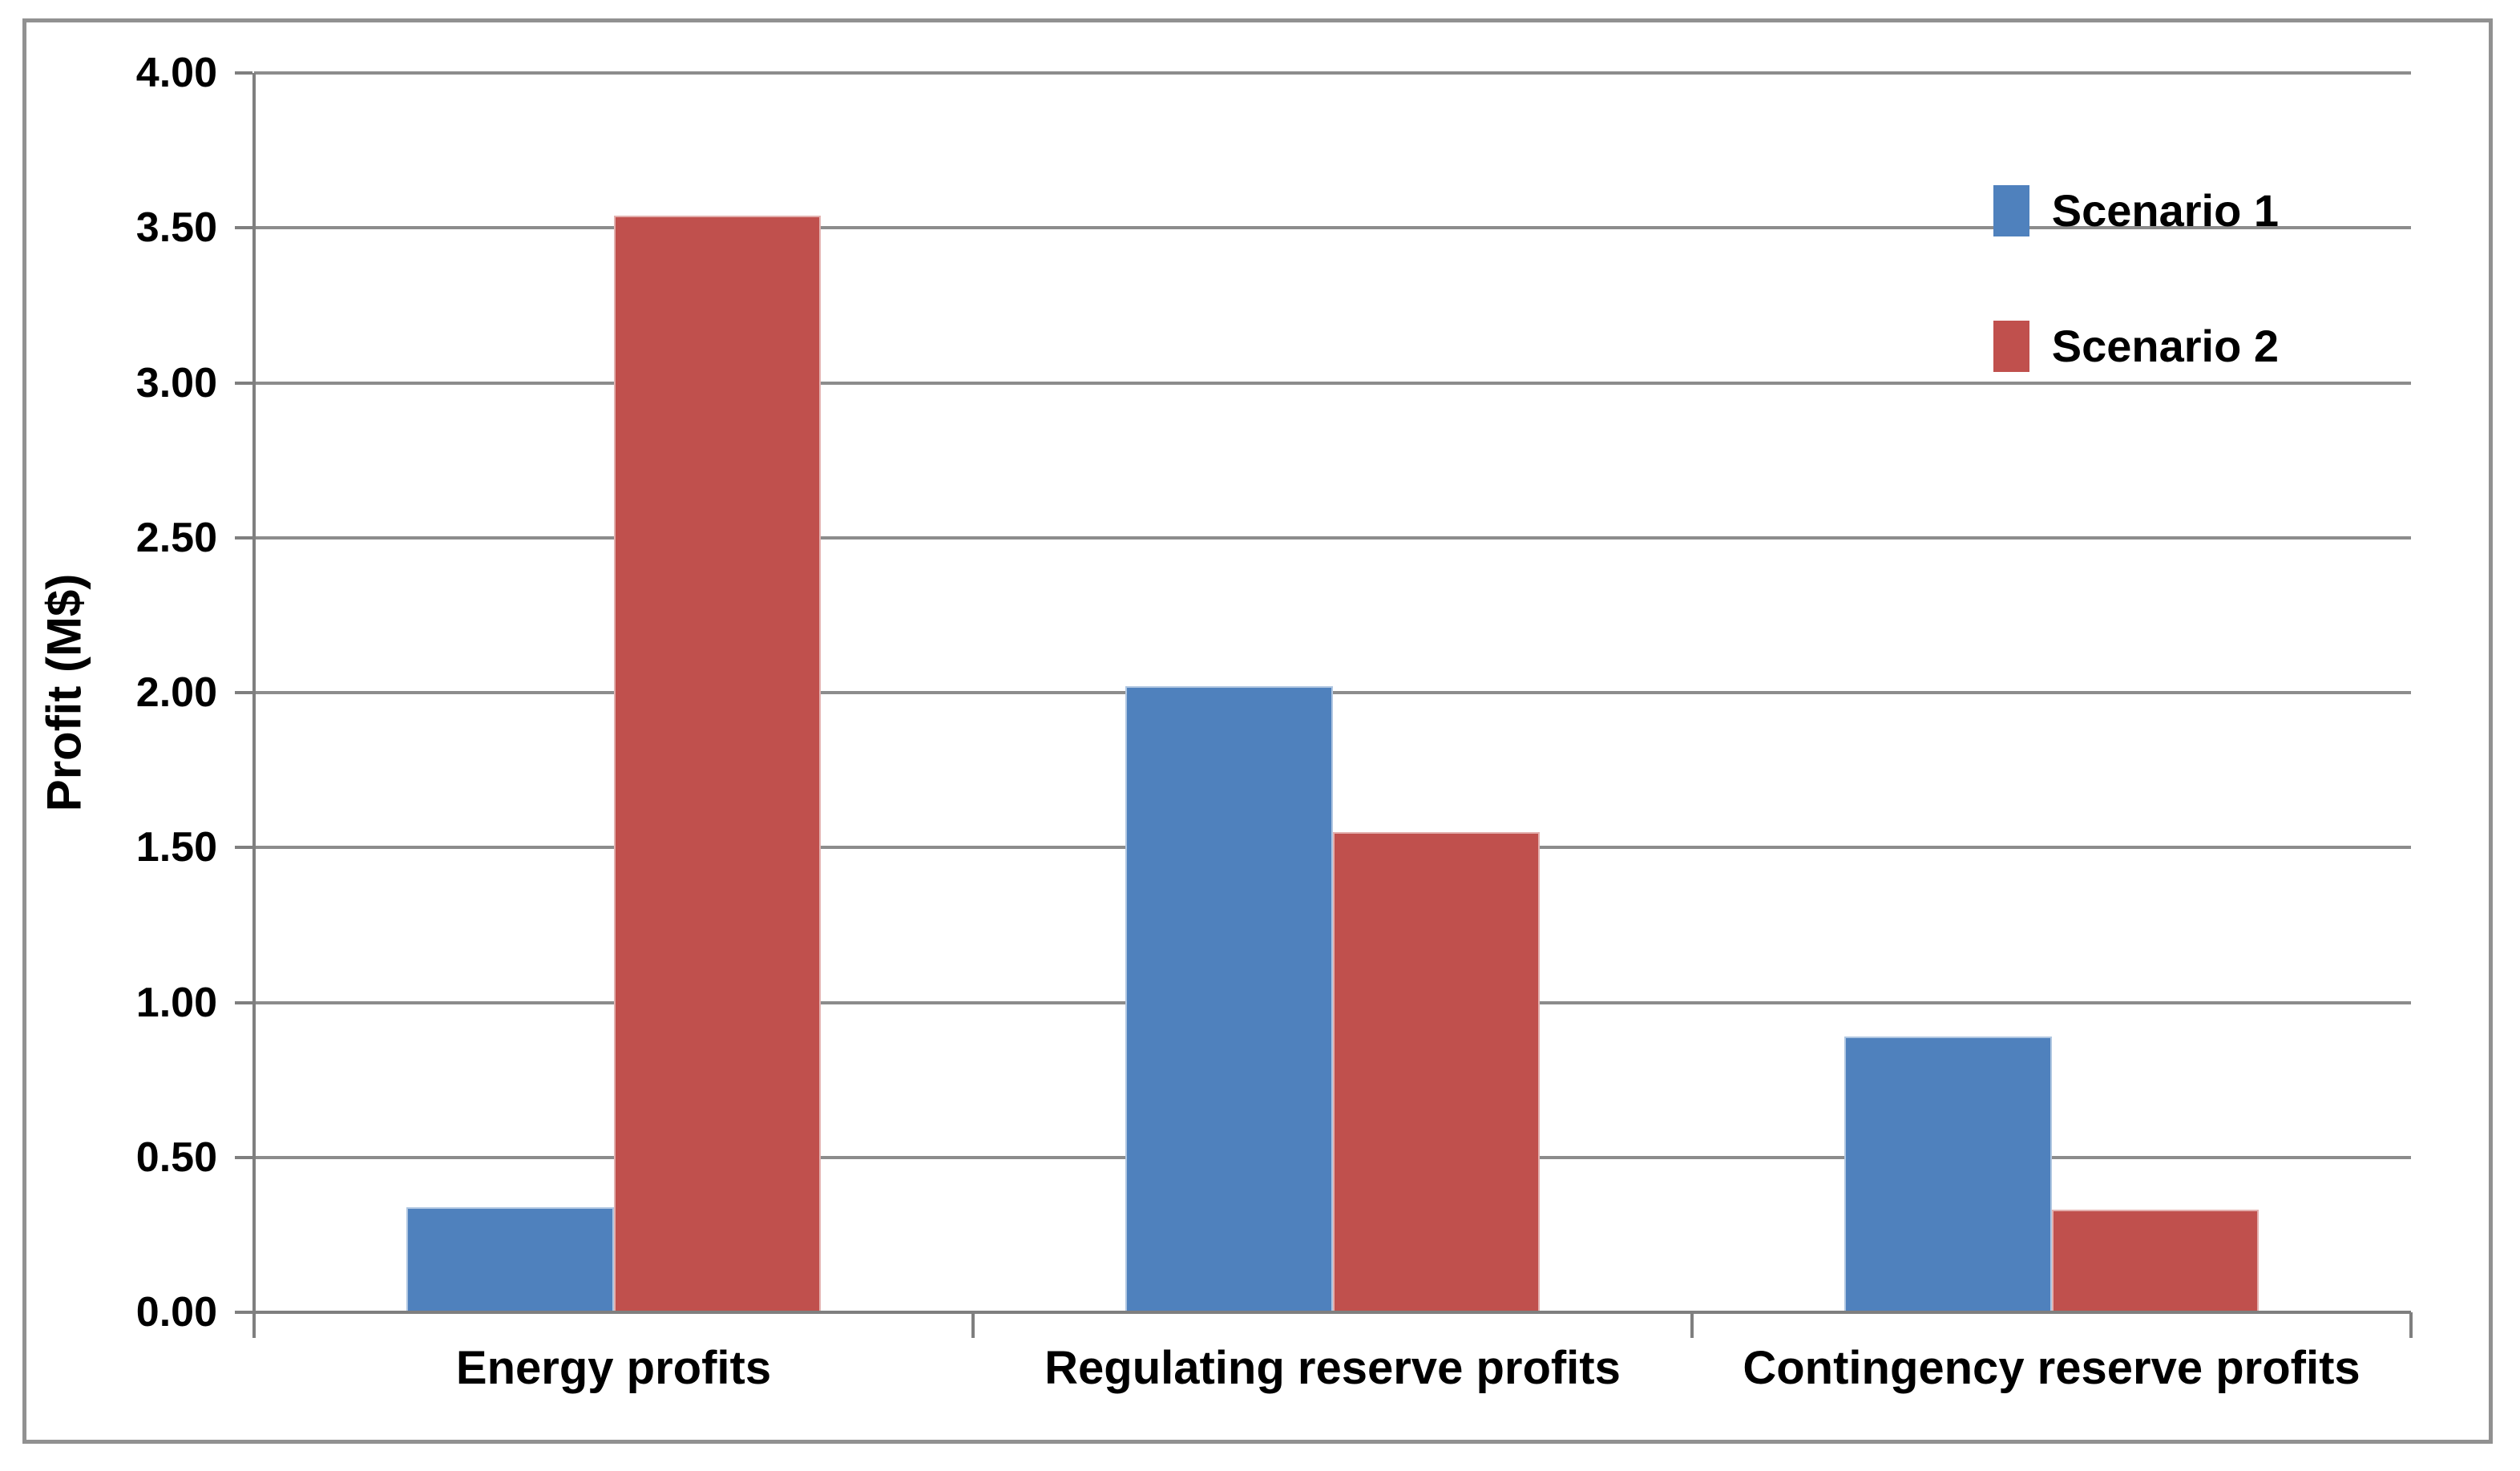 This screenshot has width=2520, height=1471. What do you see at coordinates (2136, 278) in the screenshot?
I see `legend: Scenario 1 Scenario 2` at bounding box center [2136, 278].